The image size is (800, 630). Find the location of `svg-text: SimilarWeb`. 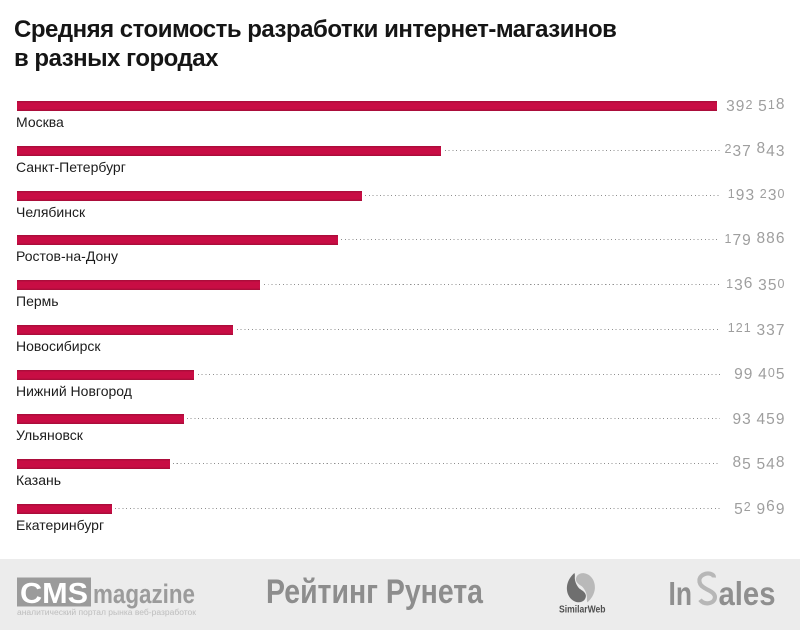

svg-text: SimilarWeb is located at coordinates (582, 610).